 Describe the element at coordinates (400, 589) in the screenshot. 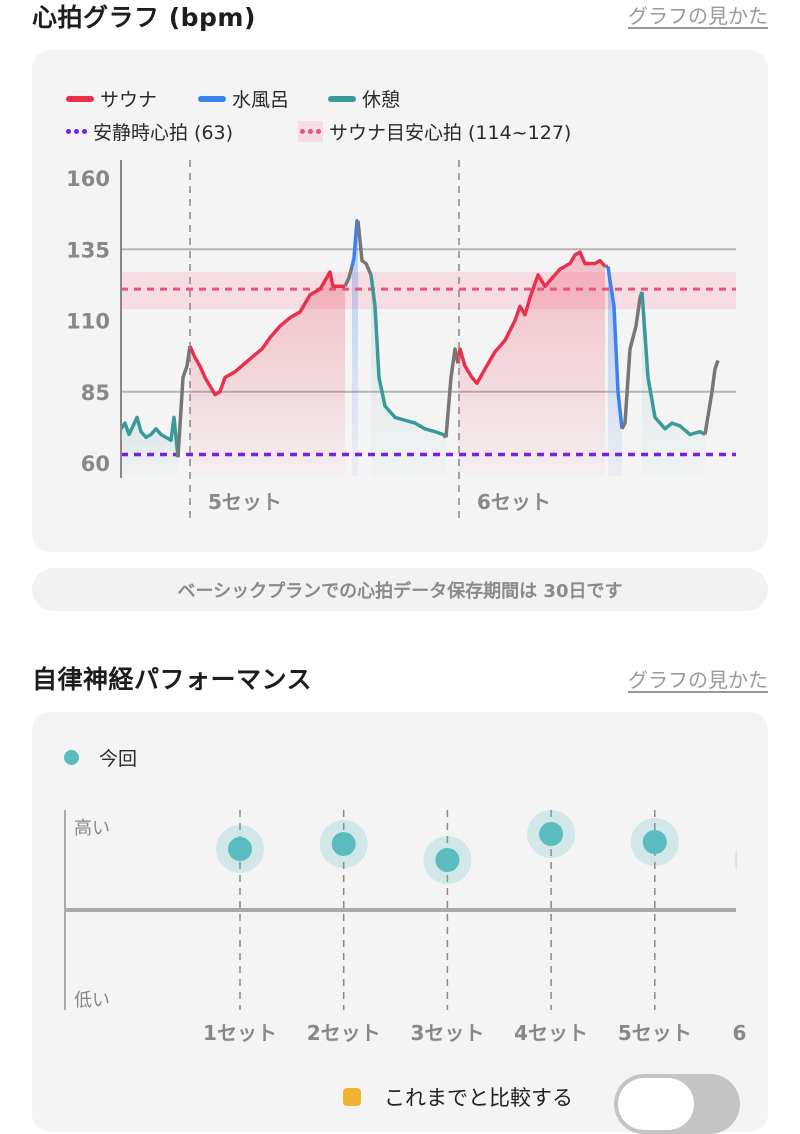

I see `retention-banner: ベーシックプランでの心拍データ保存期間は 30日です` at that location.